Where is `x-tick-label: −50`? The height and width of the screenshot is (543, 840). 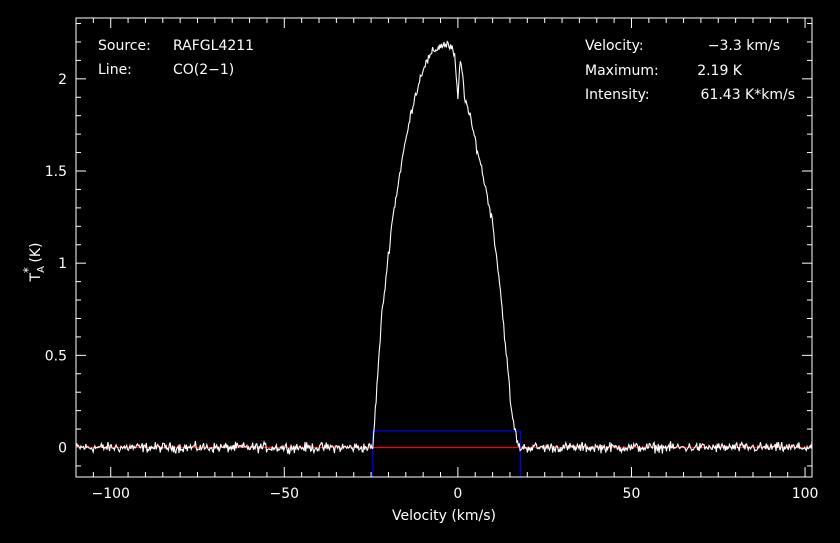 x-tick-label: −50 is located at coordinates (285, 494).